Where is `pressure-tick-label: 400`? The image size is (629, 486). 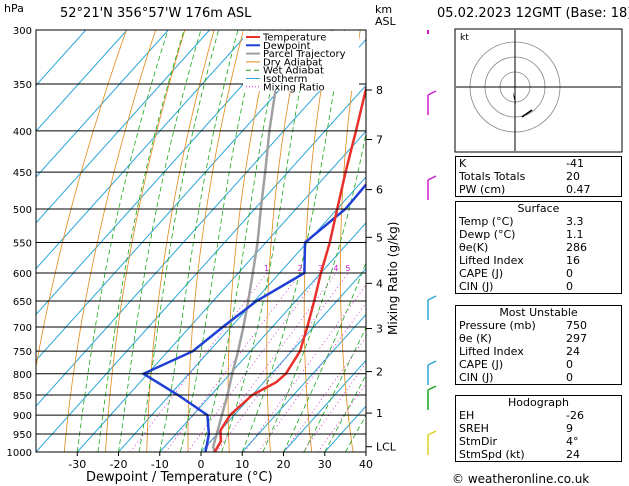 pressure-tick-label: 400 is located at coordinates (22, 132).